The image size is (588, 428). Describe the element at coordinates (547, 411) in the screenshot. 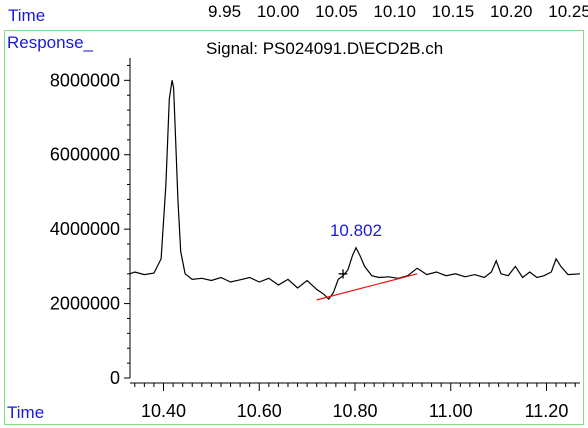

I see `x-tick-label: 11.20` at that location.